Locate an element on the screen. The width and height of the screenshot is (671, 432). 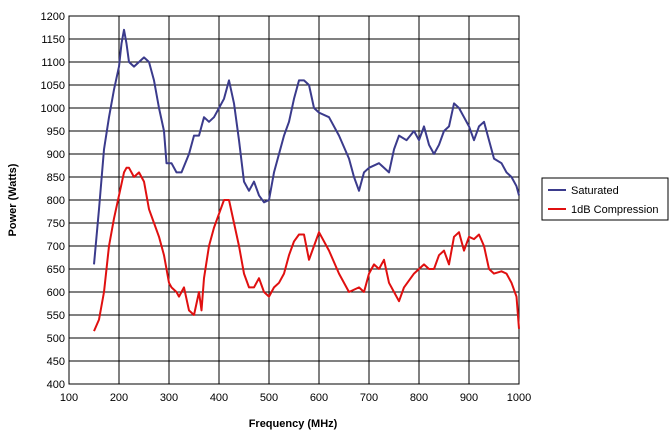
y-tick-label: 1050 is located at coordinates (53, 86).